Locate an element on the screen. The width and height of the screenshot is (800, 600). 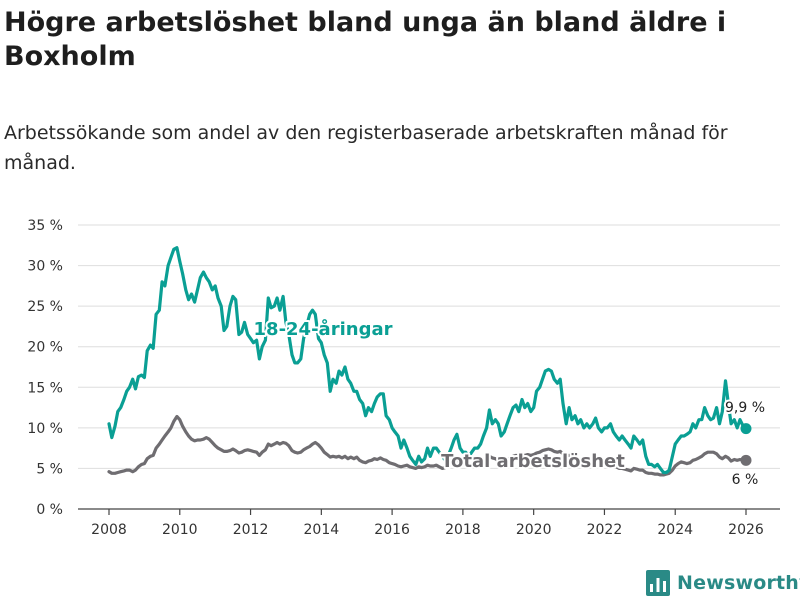
y-tick-label: 15 % is located at coordinates (45, 388).